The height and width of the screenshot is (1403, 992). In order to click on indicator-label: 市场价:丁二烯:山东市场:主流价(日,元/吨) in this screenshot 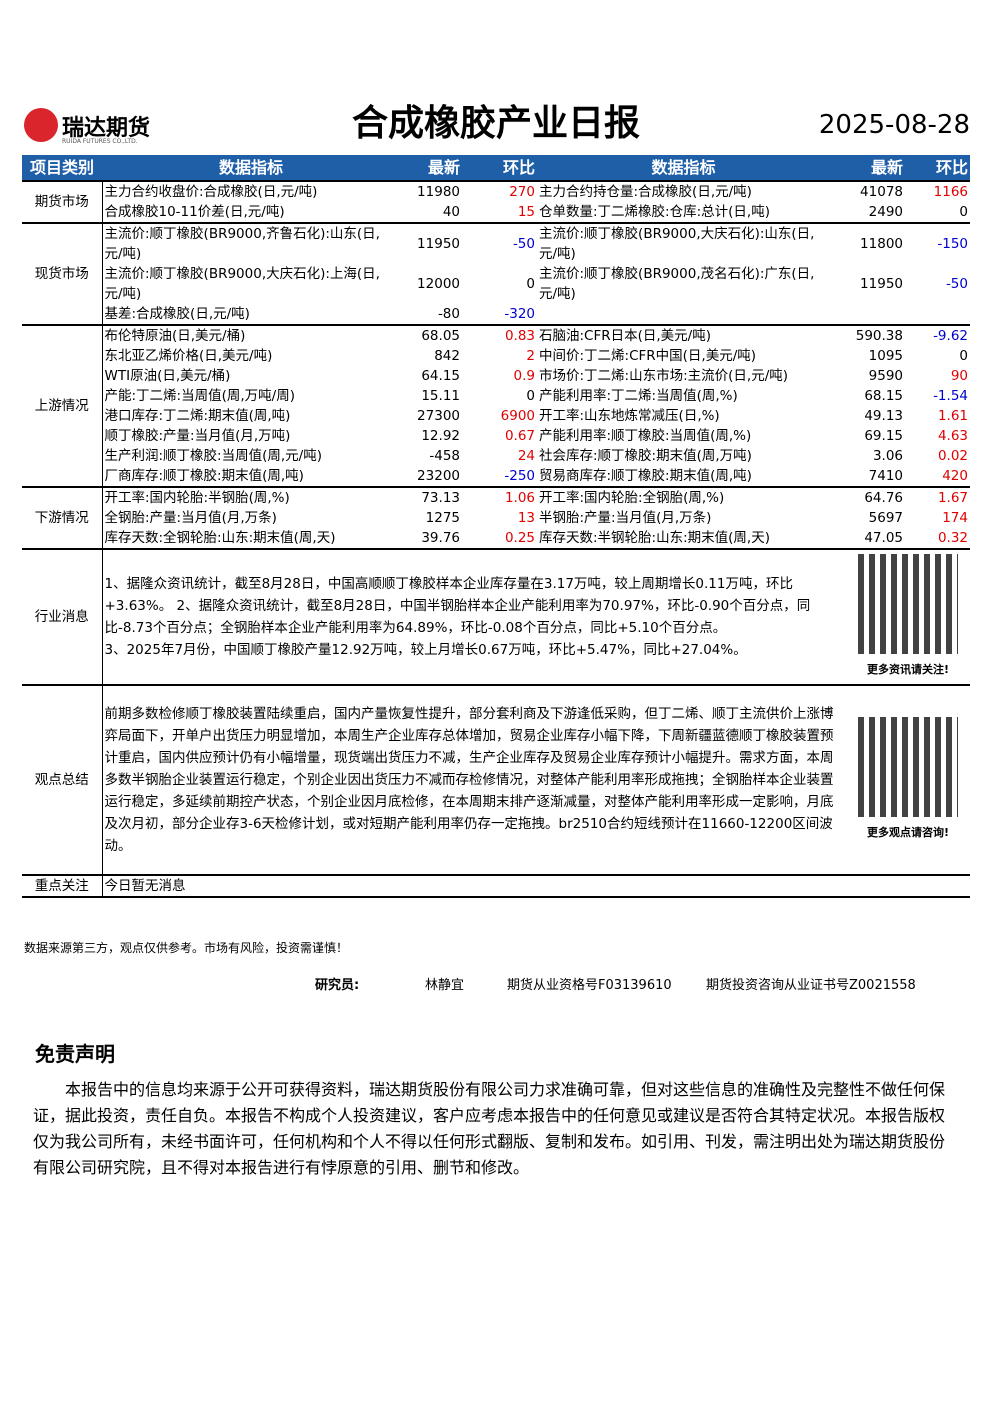, I will do `click(664, 376)`.